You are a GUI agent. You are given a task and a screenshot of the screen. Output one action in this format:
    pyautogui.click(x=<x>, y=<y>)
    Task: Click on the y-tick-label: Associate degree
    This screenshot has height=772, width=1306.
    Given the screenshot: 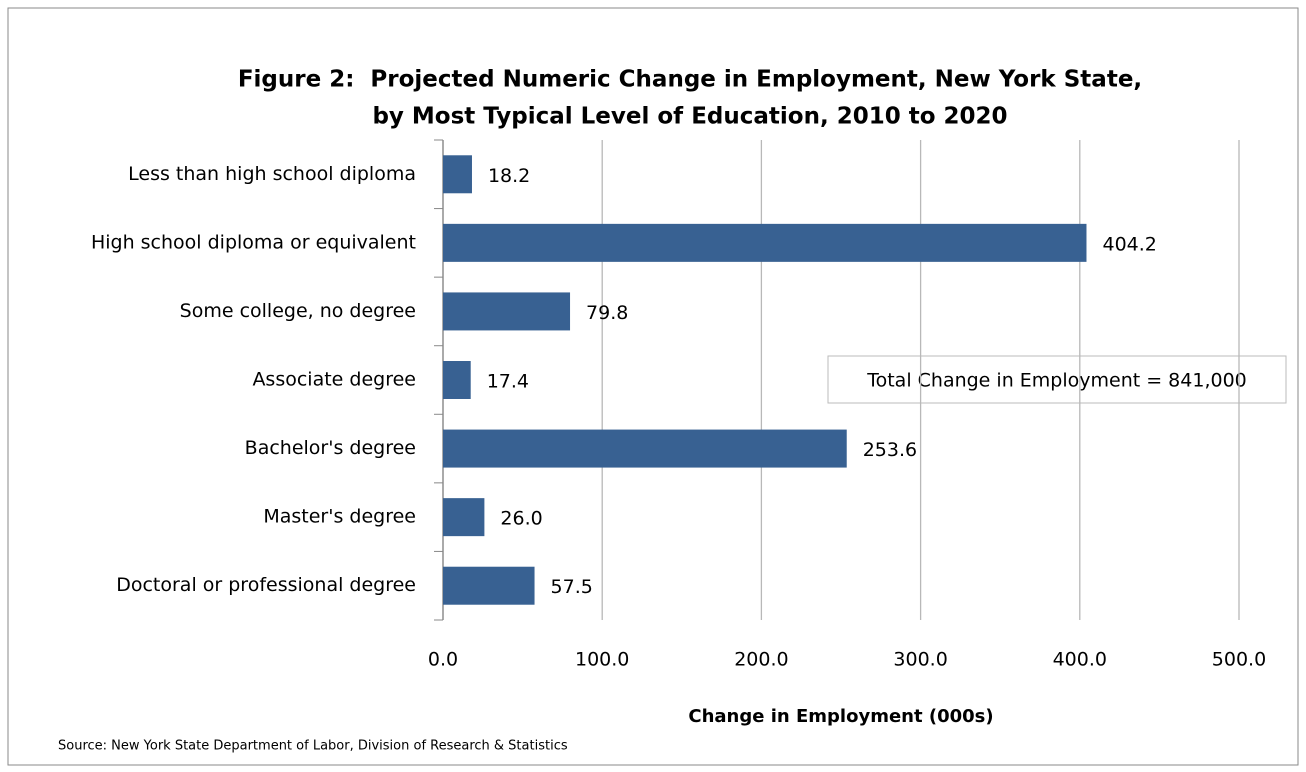 What is the action you would take?
    pyautogui.click(x=334, y=380)
    